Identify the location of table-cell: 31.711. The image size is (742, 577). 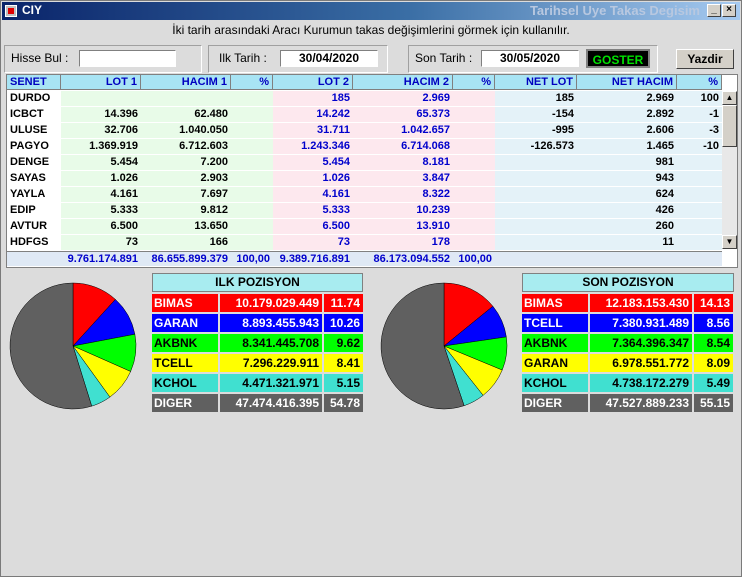
(313, 130).